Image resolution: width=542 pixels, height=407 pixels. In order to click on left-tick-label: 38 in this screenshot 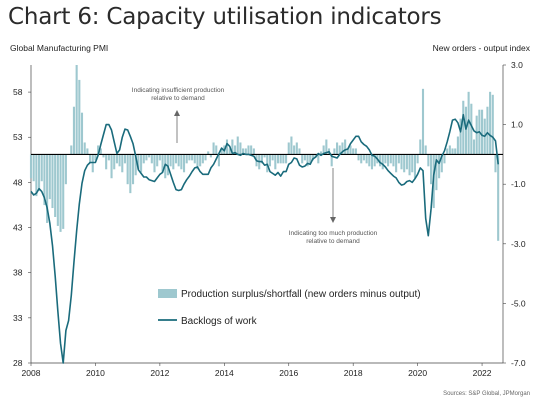, I will do `click(18, 273)`.